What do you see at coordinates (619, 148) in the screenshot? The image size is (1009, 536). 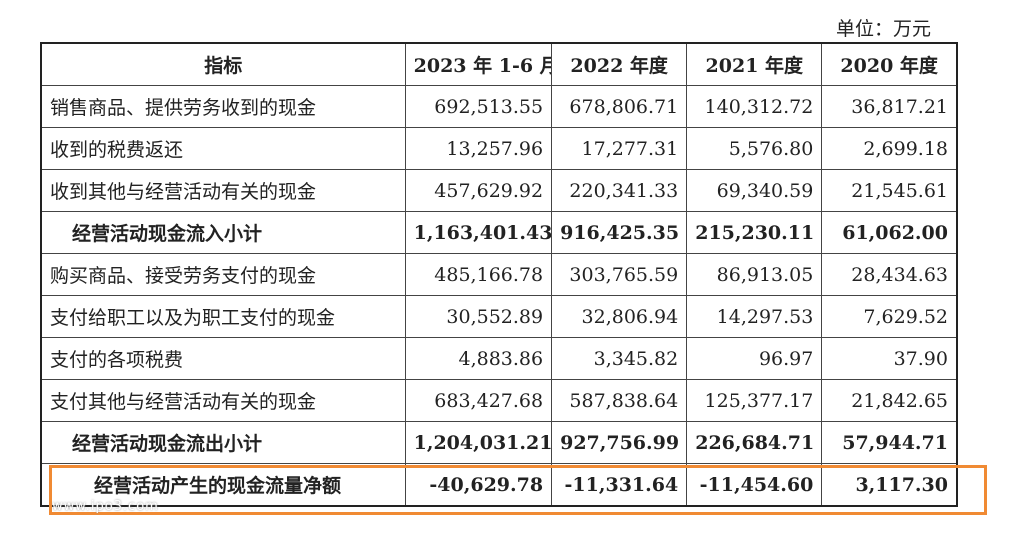 I see `row-value: 17,277.31` at bounding box center [619, 148].